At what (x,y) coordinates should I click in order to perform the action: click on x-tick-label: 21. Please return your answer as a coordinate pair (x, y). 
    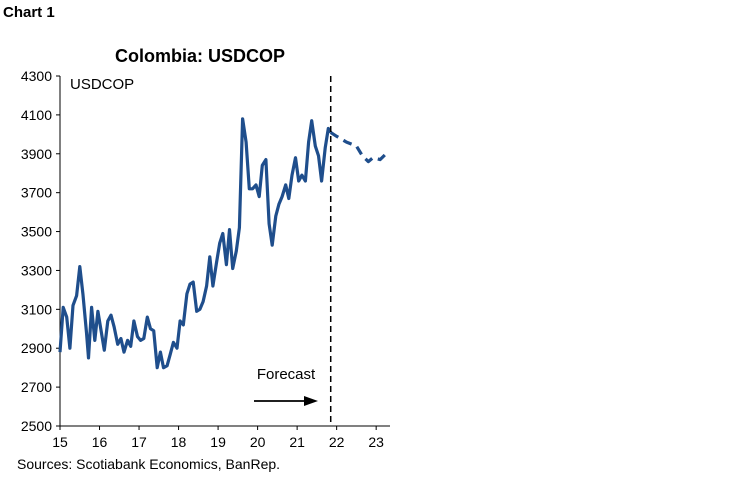
    Looking at the image, I should click on (297, 442).